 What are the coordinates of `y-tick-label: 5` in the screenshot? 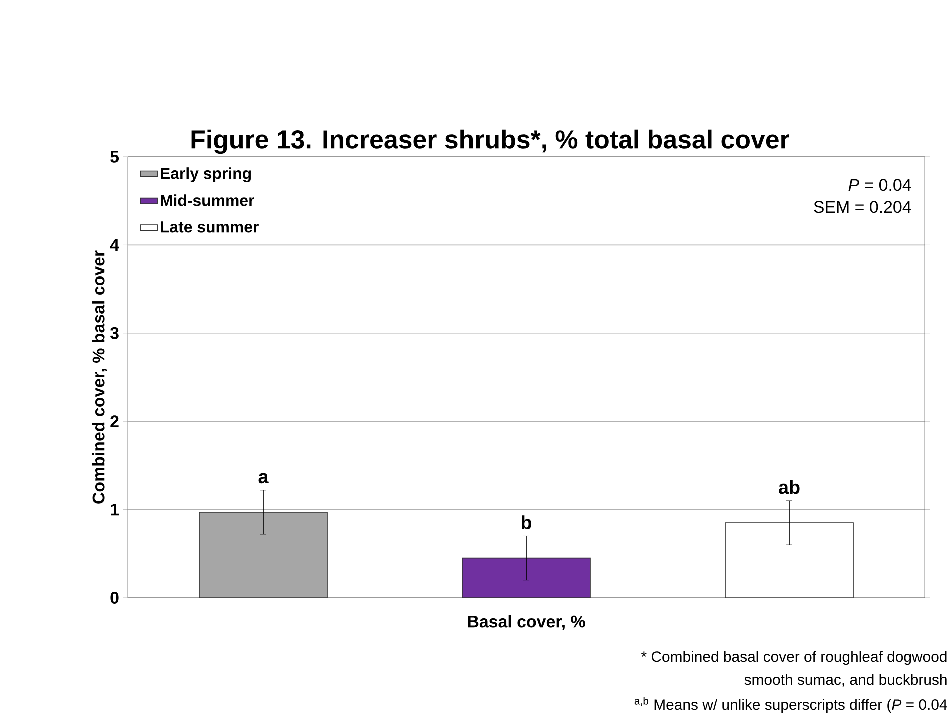 It's located at (115, 157).